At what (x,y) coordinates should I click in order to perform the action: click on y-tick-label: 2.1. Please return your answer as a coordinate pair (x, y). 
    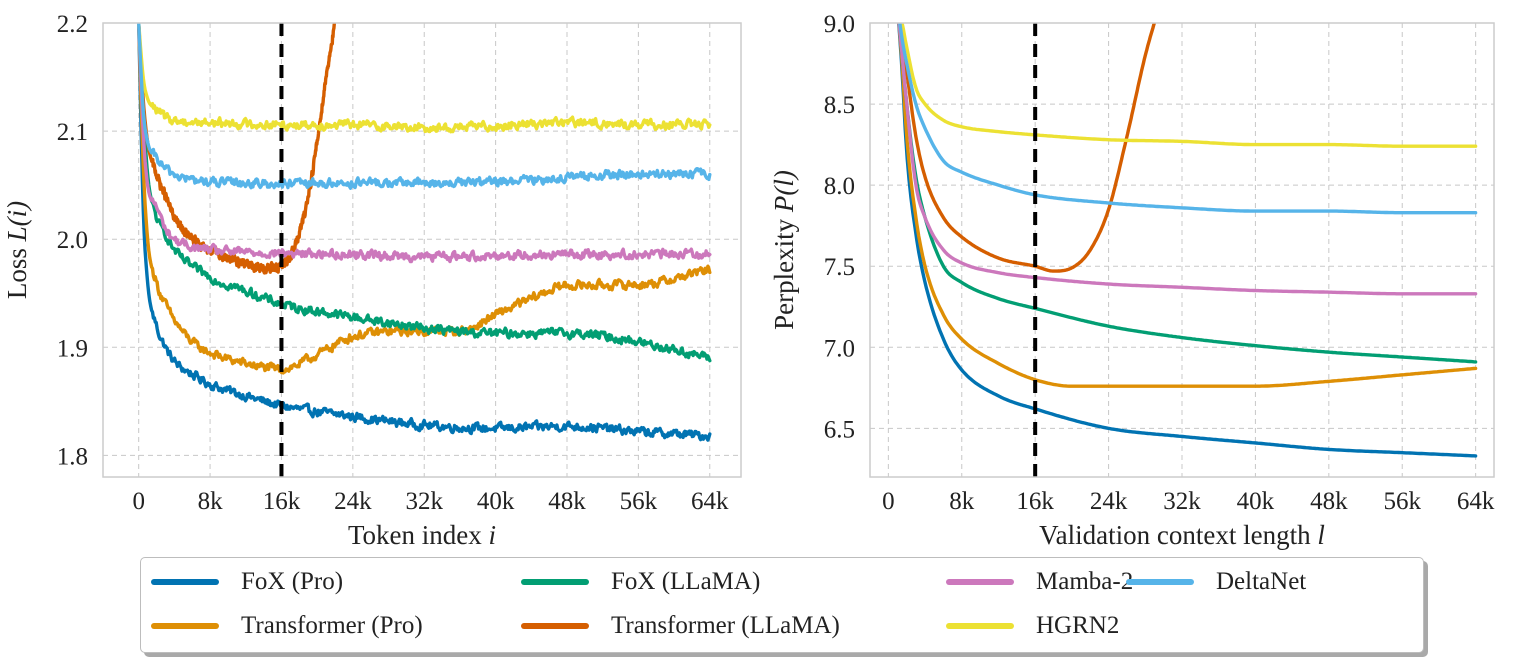
    Looking at the image, I should click on (72, 132).